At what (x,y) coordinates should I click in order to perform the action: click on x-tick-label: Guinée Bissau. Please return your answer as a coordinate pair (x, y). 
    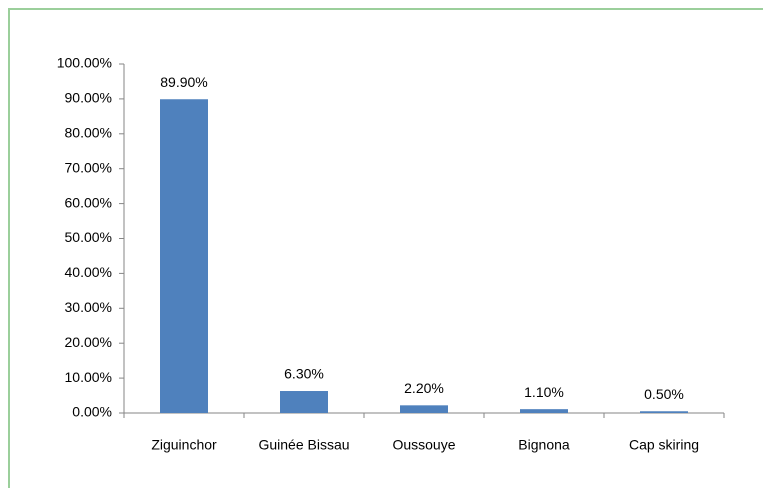
    Looking at the image, I should click on (303, 445).